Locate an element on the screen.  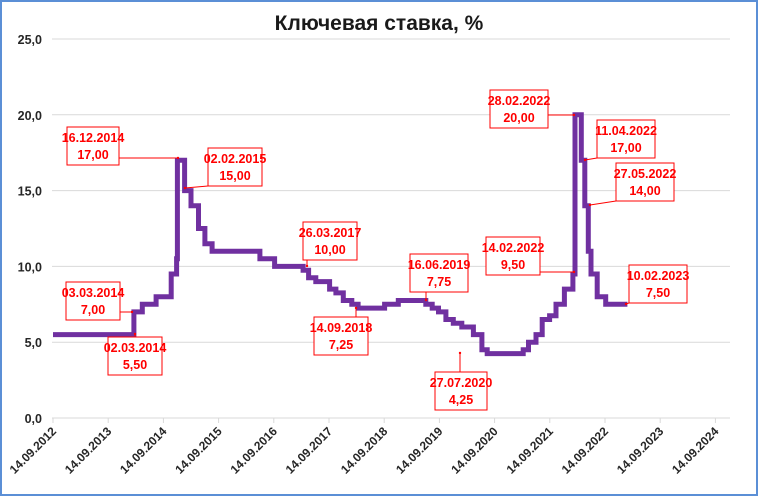
annotation-value: 7,50 is located at coordinates (658, 293).